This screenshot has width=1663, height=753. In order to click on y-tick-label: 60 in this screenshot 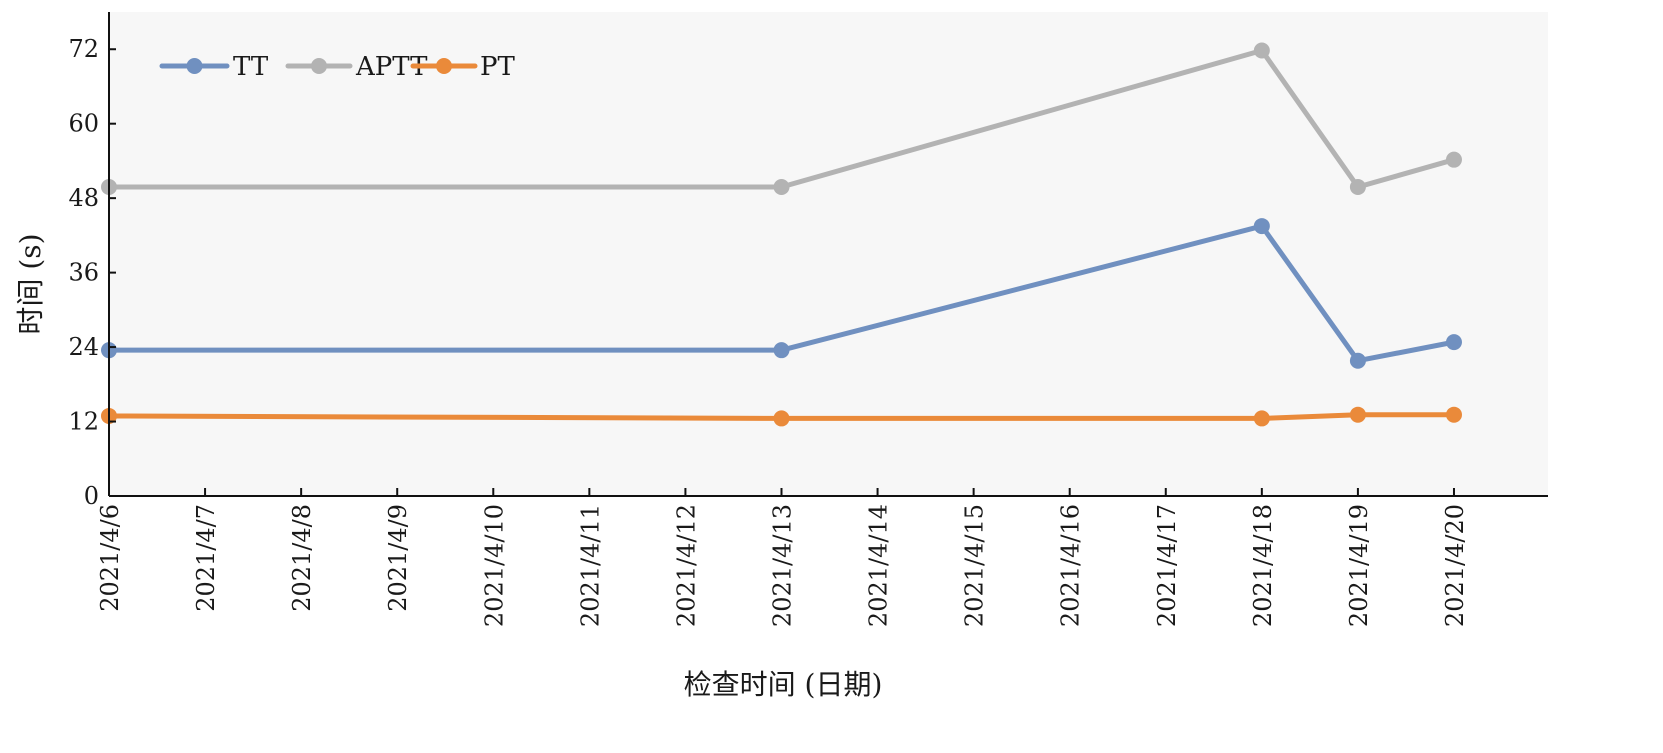, I will do `click(83, 124)`.